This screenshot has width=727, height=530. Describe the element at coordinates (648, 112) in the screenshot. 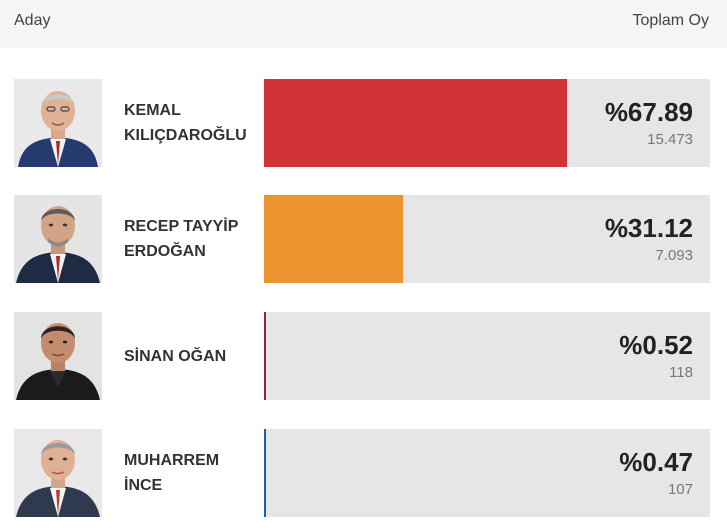

I see `vote-percentage: %67.89` at that location.